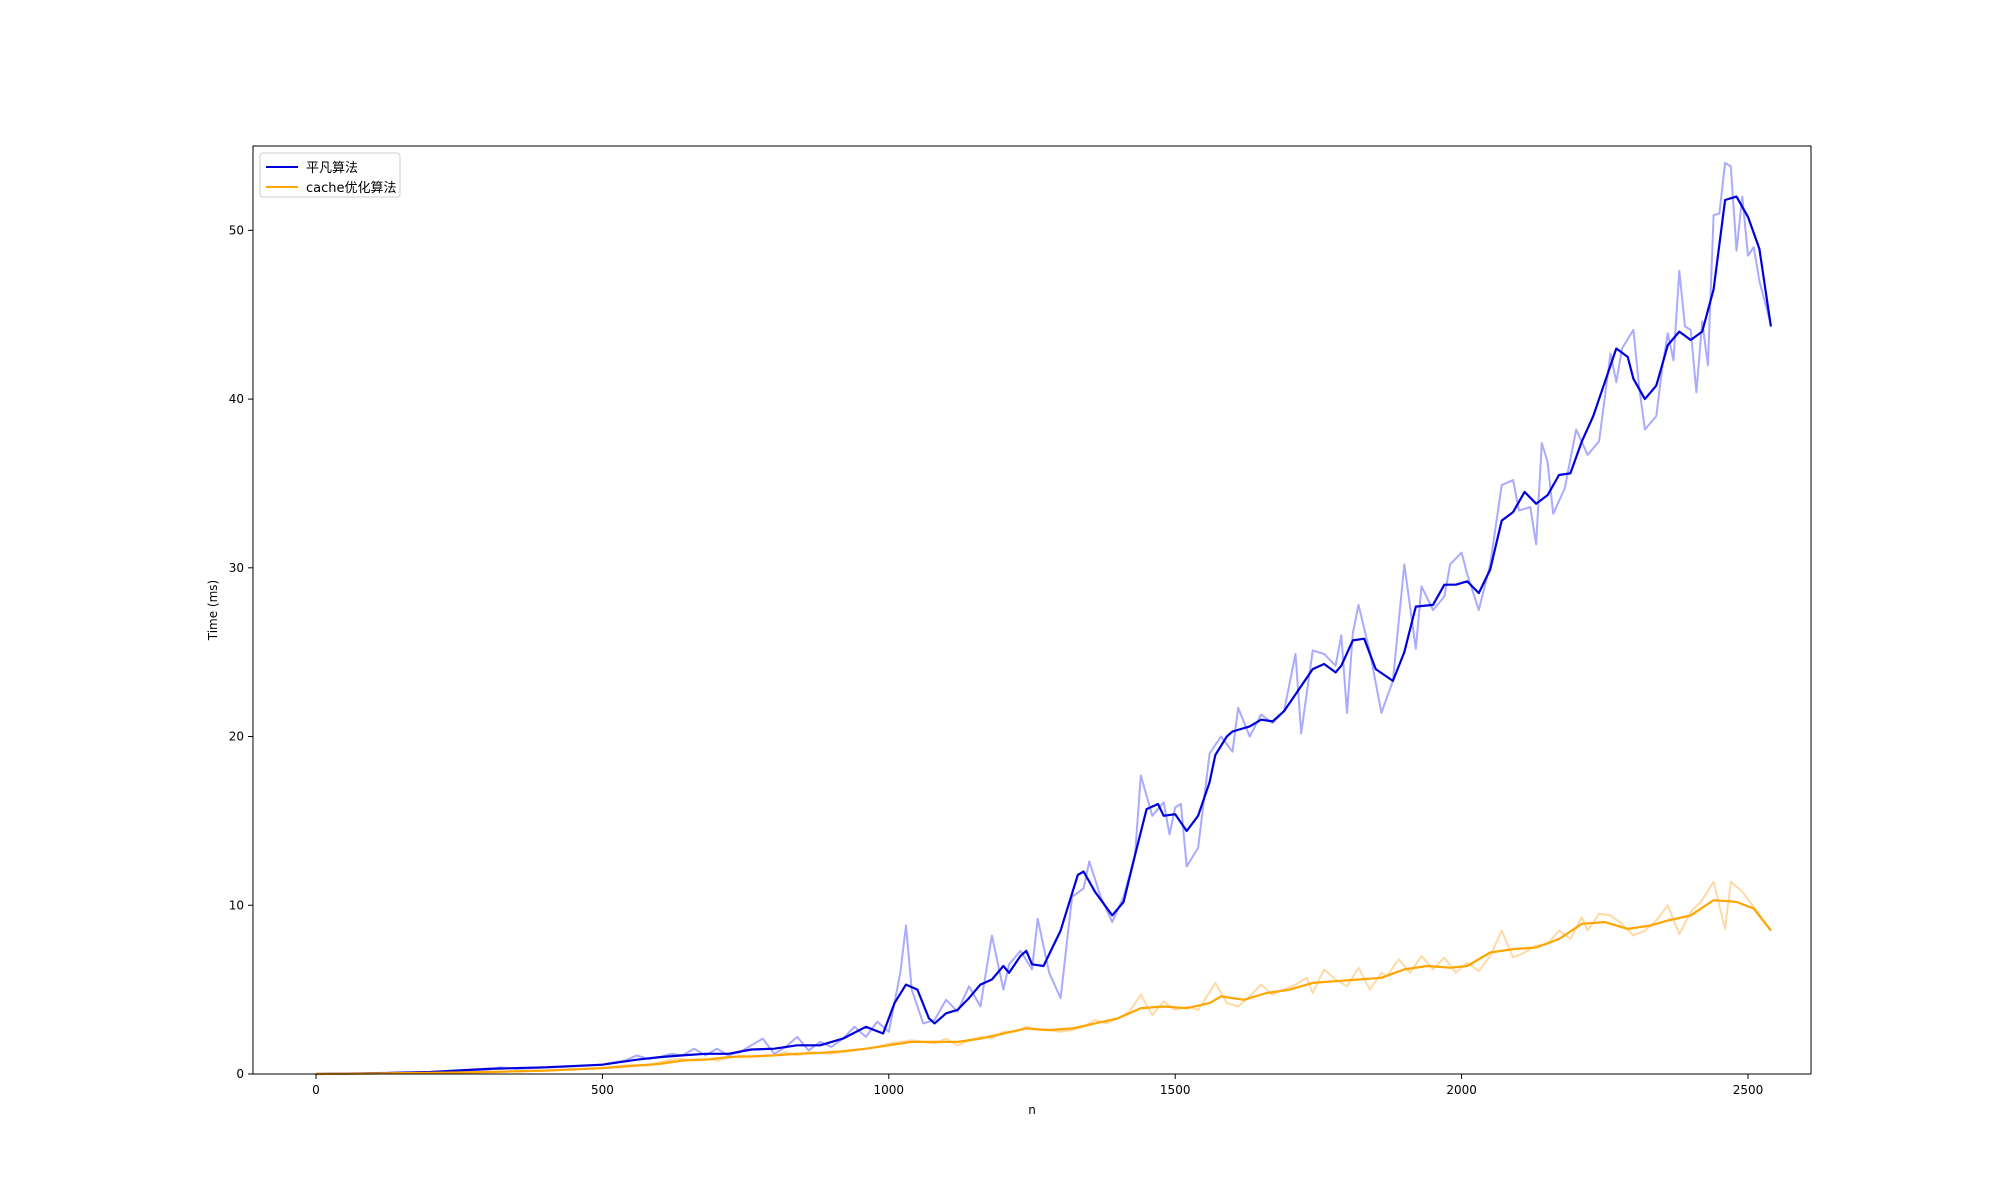 The width and height of the screenshot is (2000, 1200). Describe the element at coordinates (236, 399) in the screenshot. I see `y-tick-label: 40` at that location.